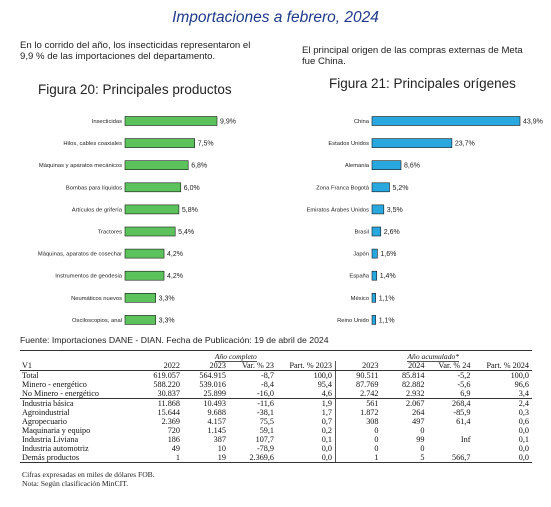  What do you see at coordinates (54, 384) in the screenshot?
I see `row-label: Minero - energético` at bounding box center [54, 384].